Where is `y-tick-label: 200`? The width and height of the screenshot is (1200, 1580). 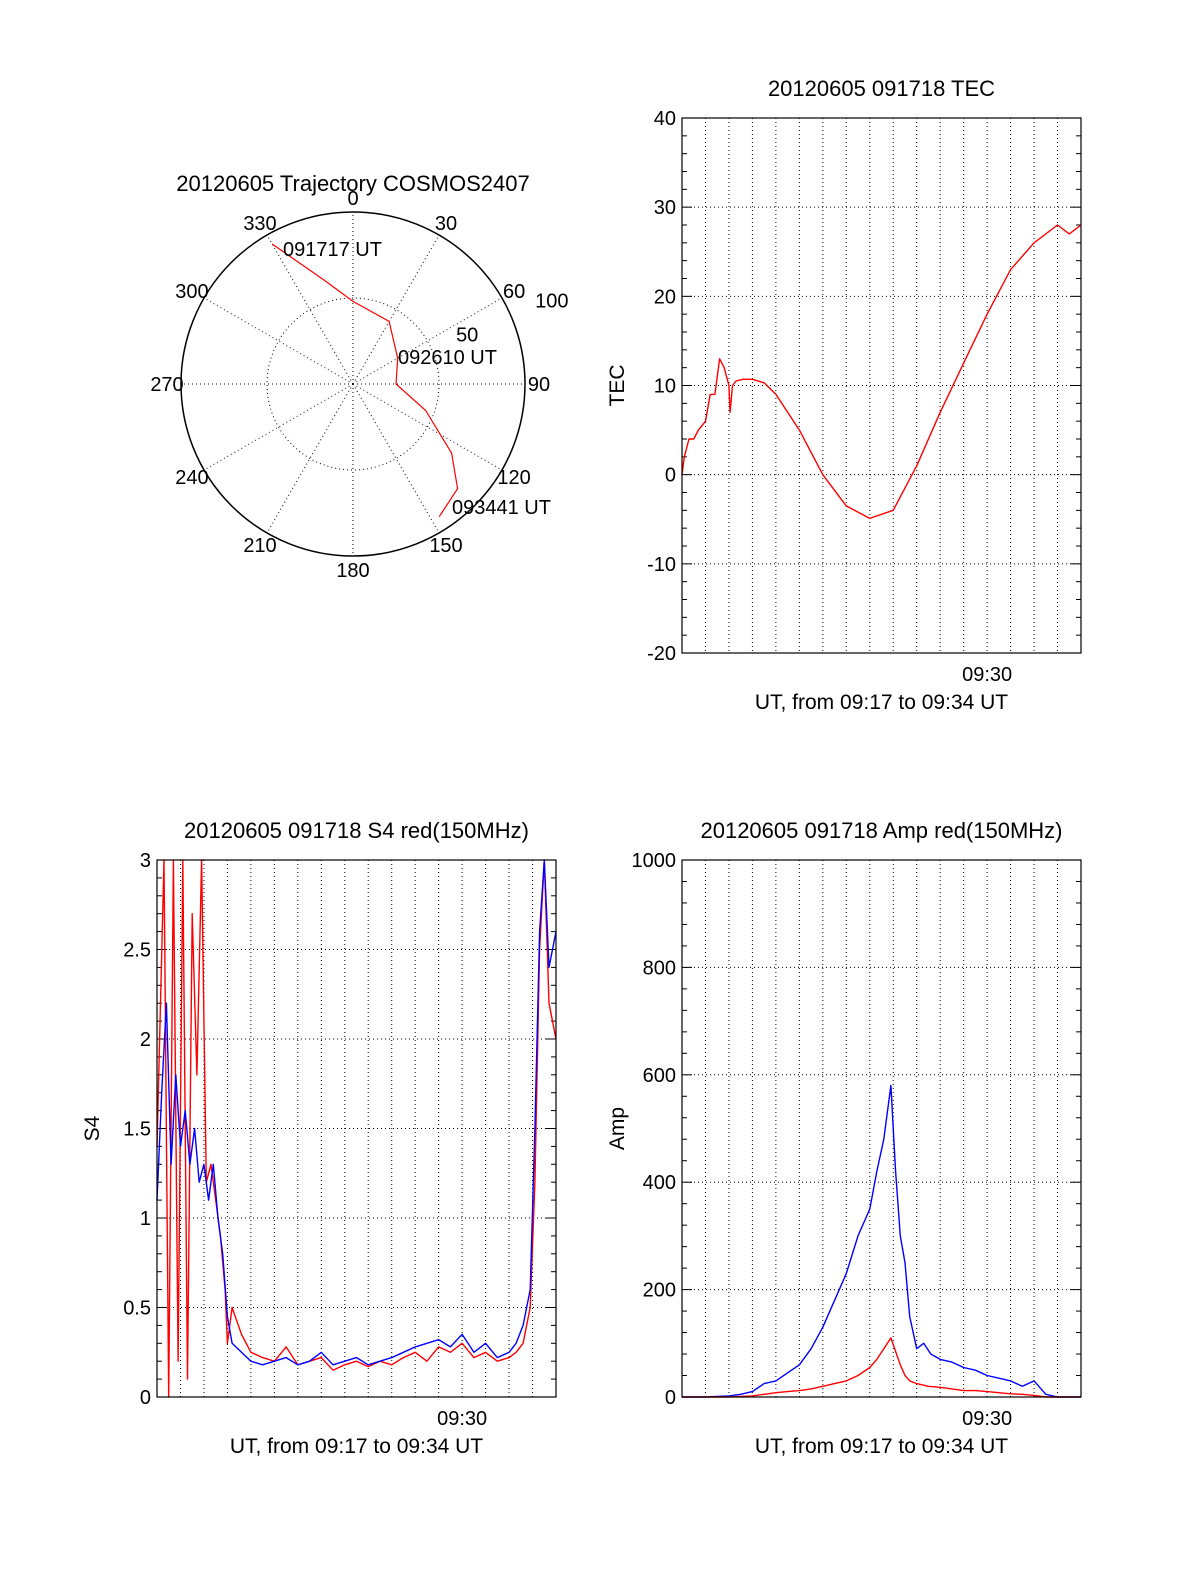
y-tick-label: 200 is located at coordinates (659, 1291).